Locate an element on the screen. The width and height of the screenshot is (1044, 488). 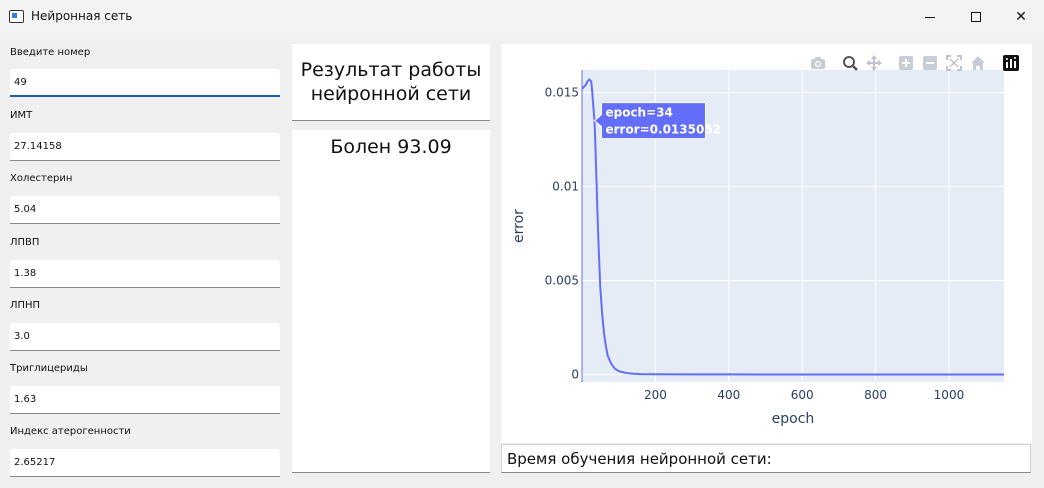
label-bmi: ИМТ is located at coordinates (21, 115).